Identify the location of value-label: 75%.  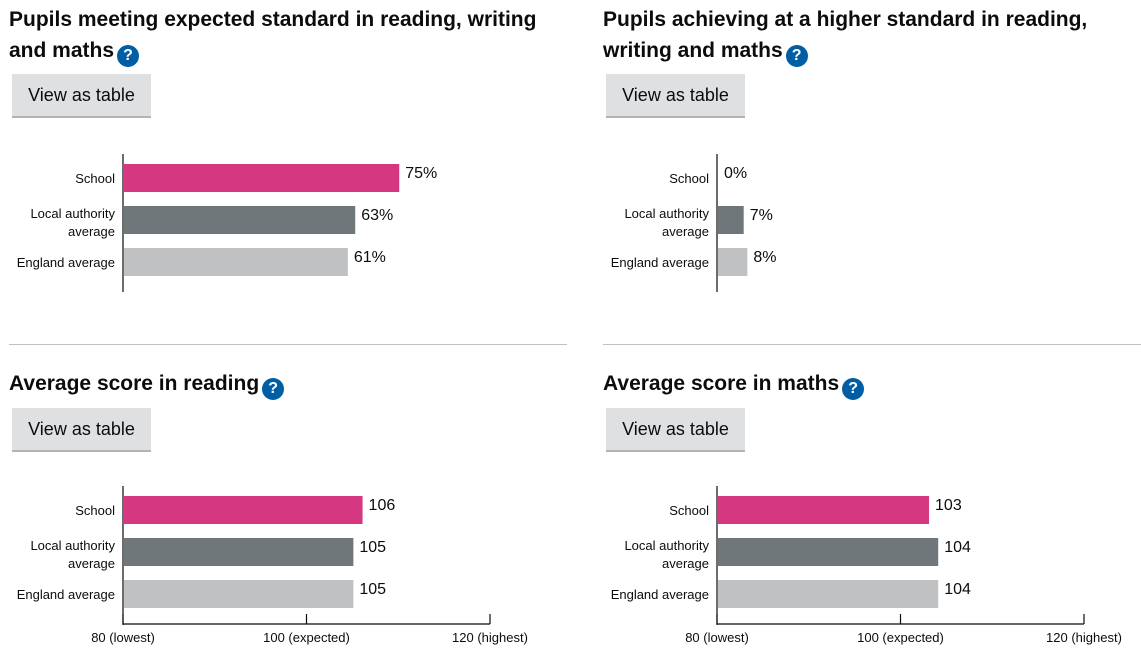
(421, 173).